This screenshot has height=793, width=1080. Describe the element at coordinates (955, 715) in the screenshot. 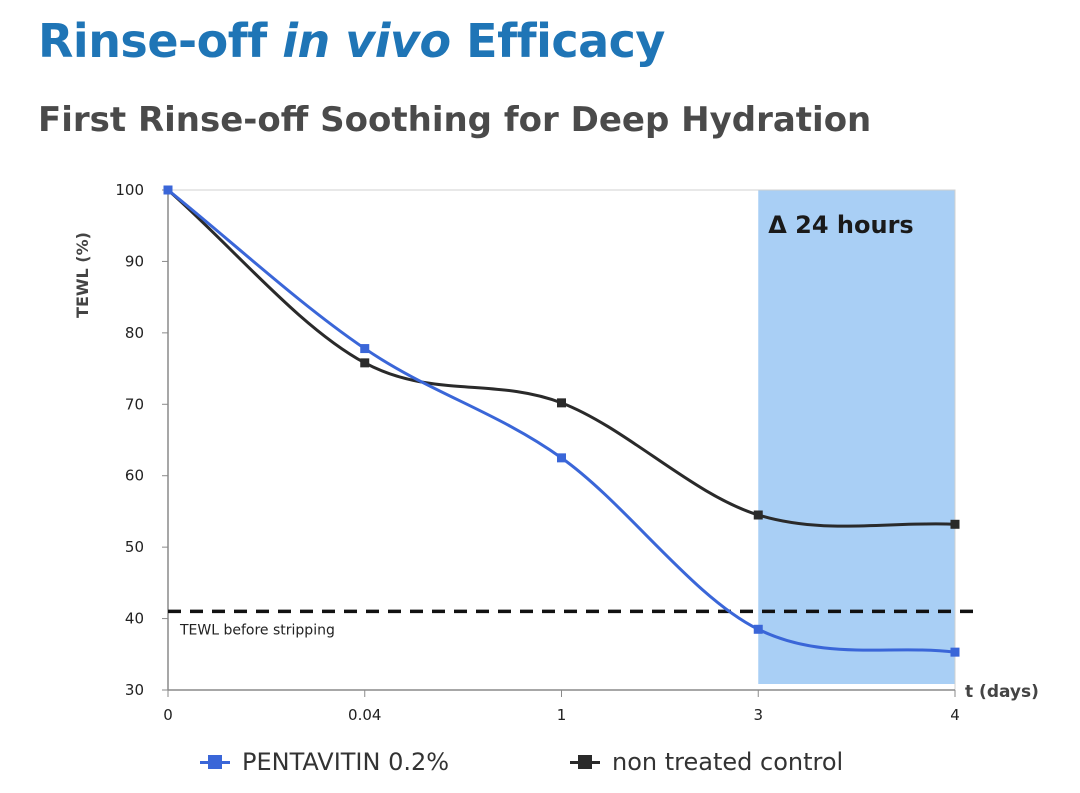

I see `x-tick-label: 4` at that location.